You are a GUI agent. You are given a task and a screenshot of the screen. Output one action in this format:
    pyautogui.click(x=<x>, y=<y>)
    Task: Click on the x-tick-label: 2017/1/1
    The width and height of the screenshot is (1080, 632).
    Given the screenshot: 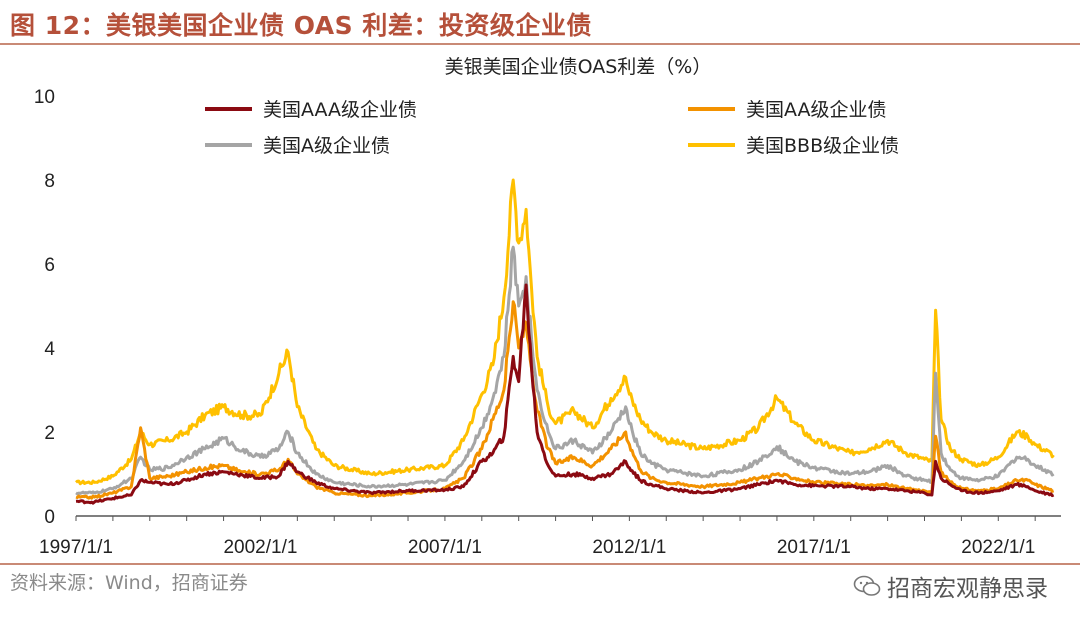 What is the action you would take?
    pyautogui.click(x=814, y=547)
    